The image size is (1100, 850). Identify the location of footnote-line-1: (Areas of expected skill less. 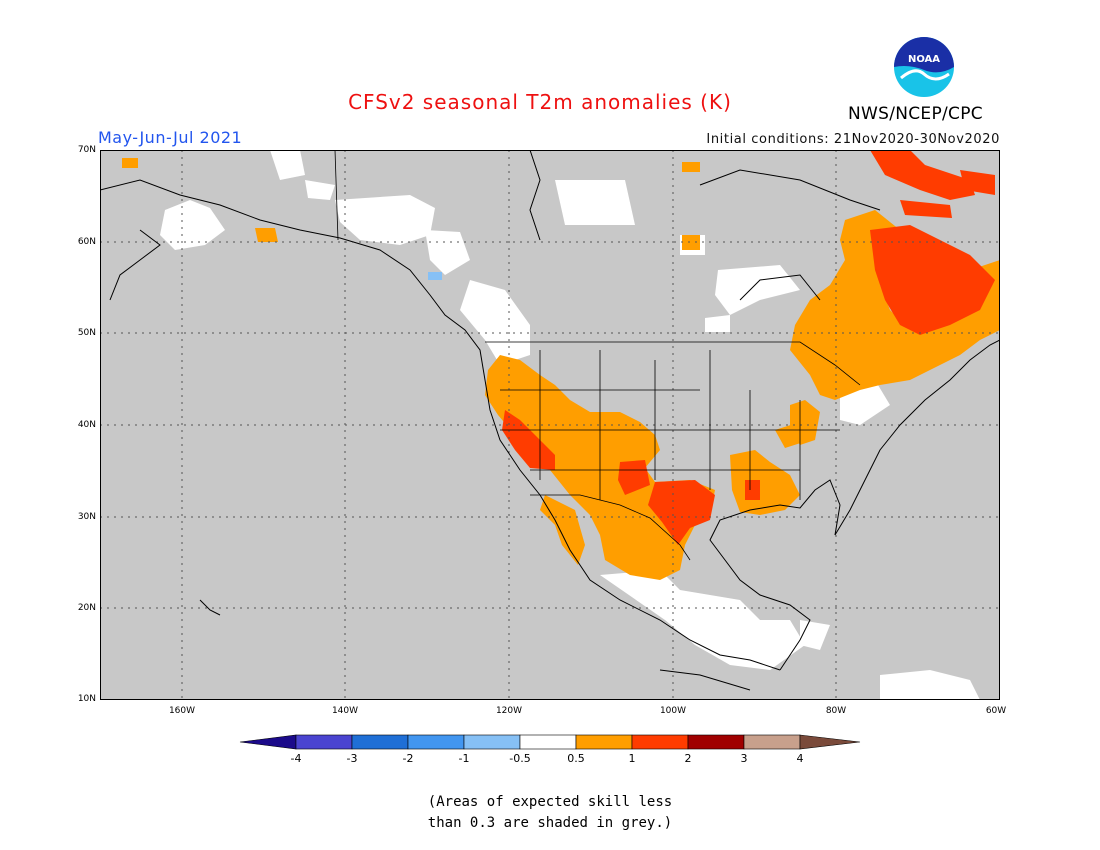
(550, 802).